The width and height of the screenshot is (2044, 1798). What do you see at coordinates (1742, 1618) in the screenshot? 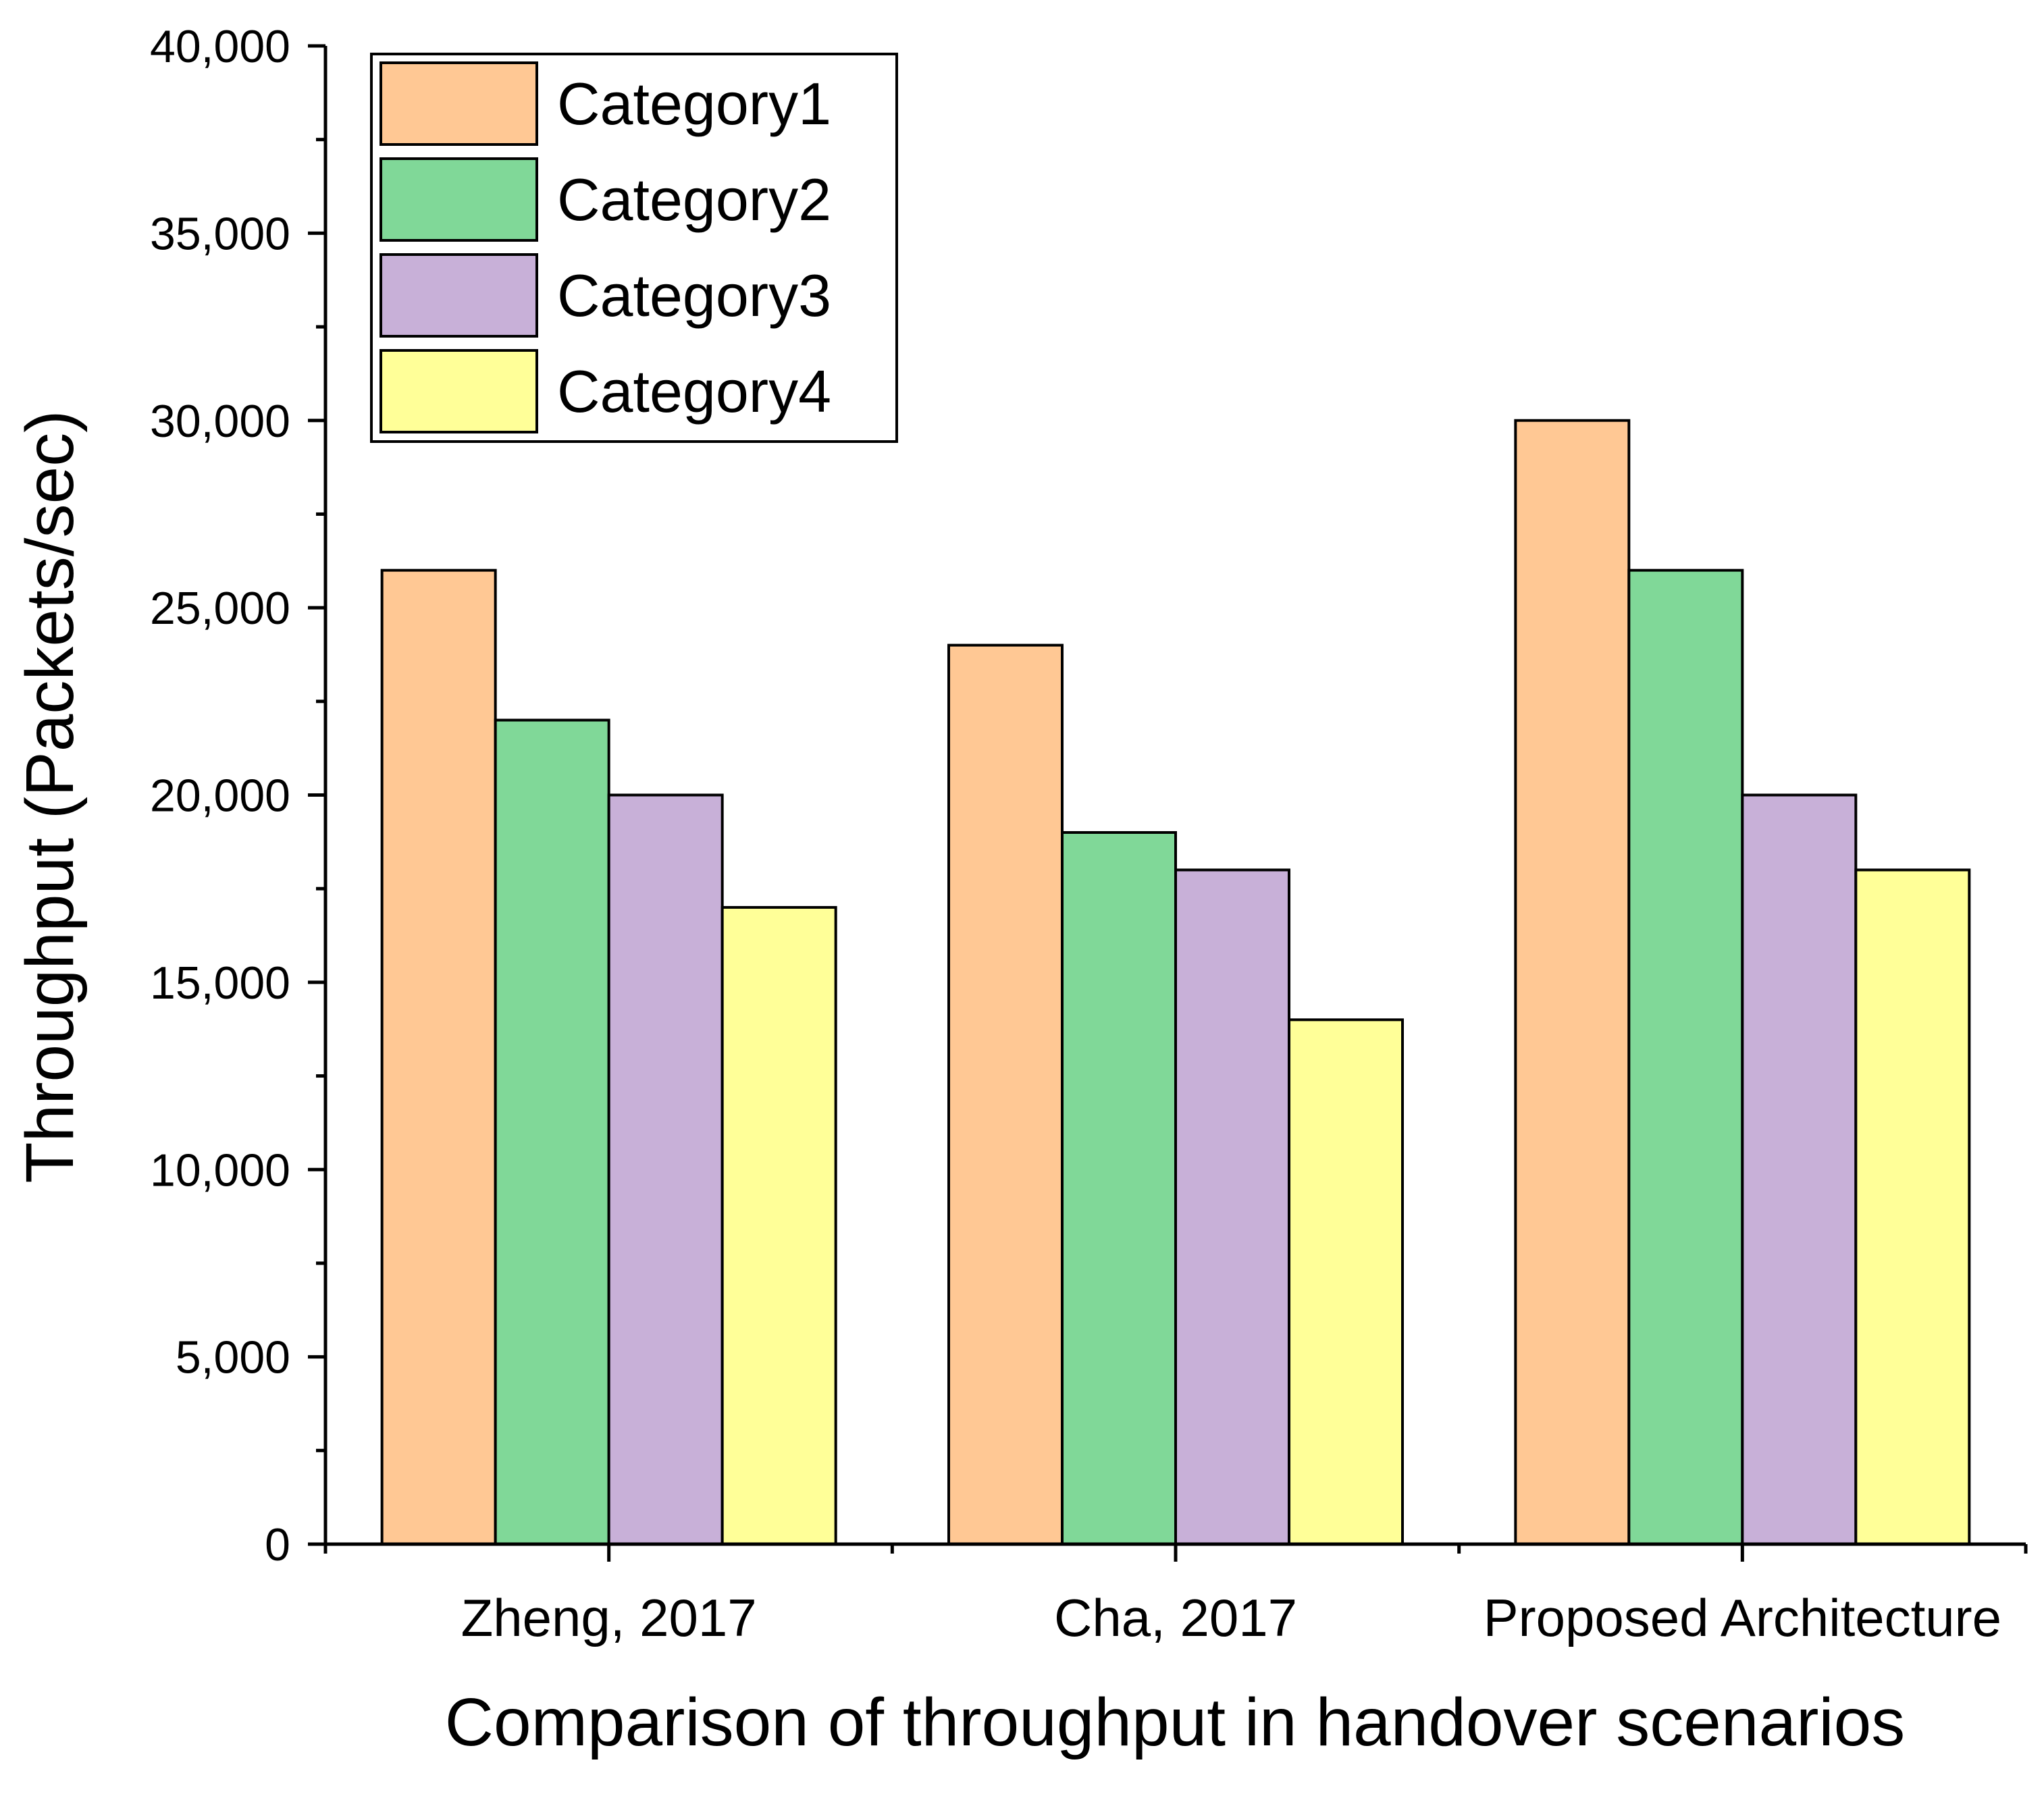
I see `x-tick-label: Proposed Architecture` at bounding box center [1742, 1618].